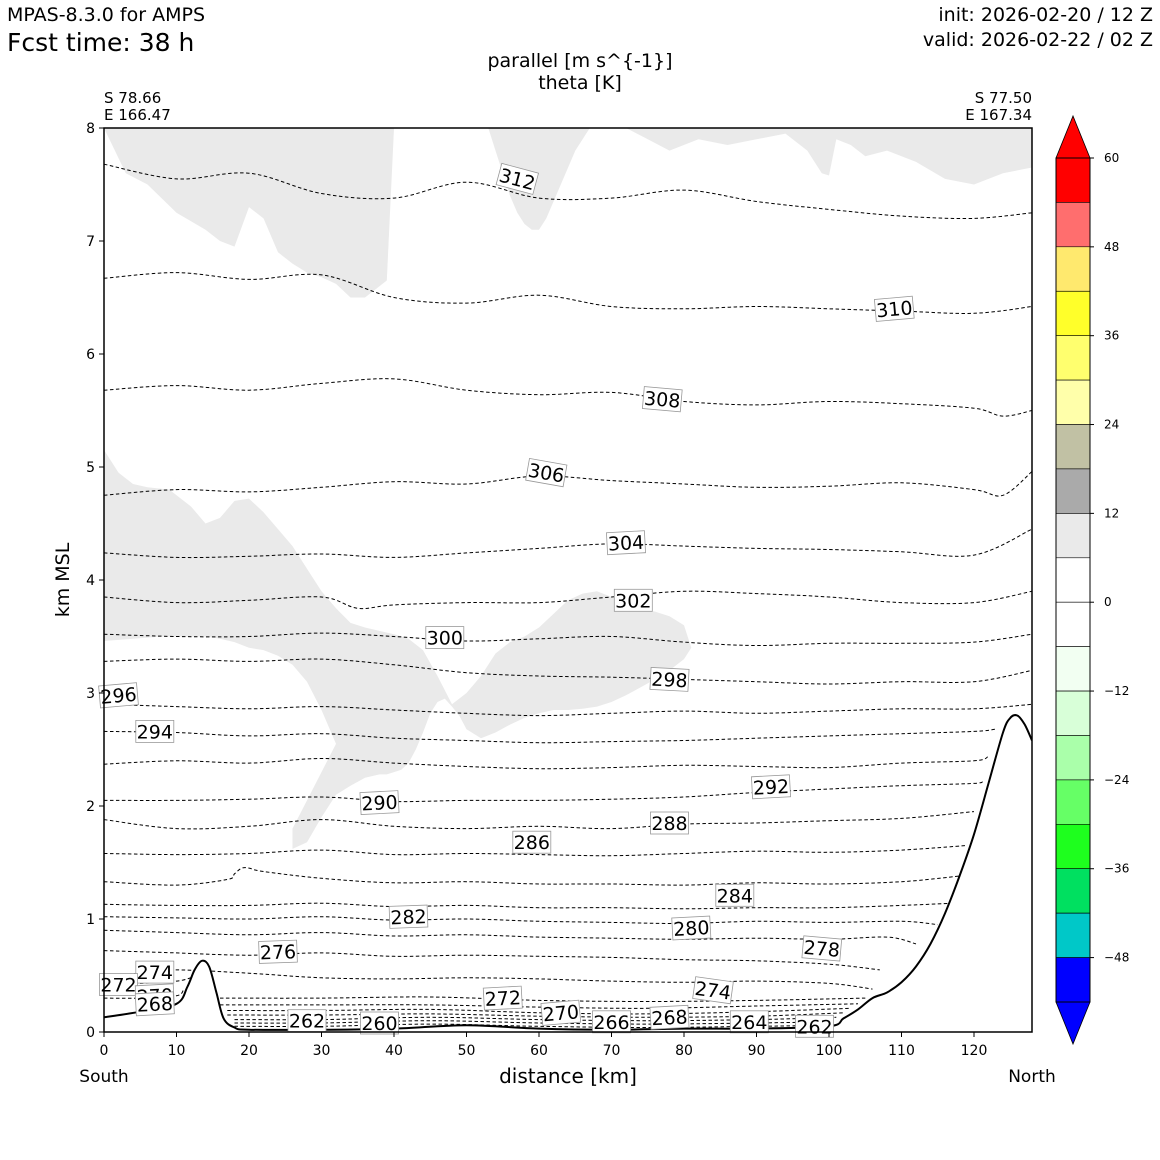 The width and height of the screenshot is (1160, 1160). Describe the element at coordinates (669, 824) in the screenshot. I see `contour-label-text: 288` at that location.